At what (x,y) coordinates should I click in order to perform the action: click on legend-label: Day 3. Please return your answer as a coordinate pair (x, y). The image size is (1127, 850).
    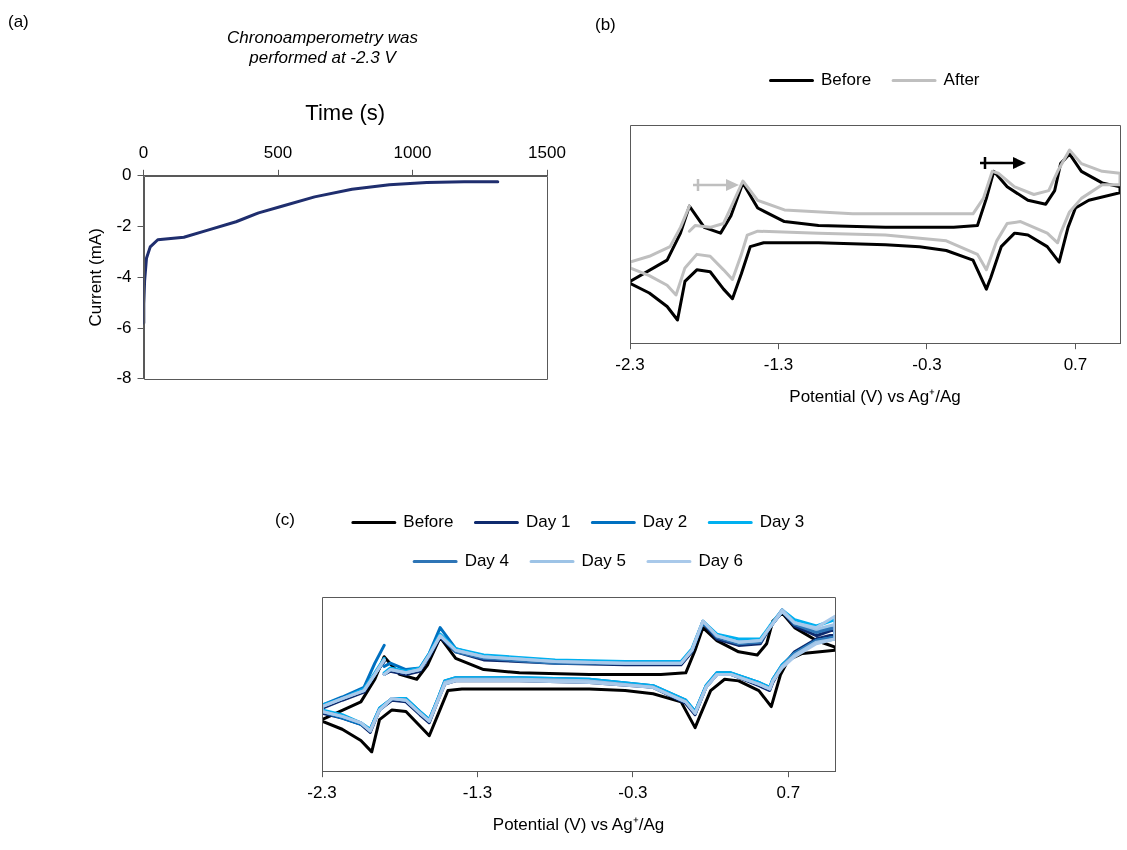
    Looking at the image, I should click on (782, 522).